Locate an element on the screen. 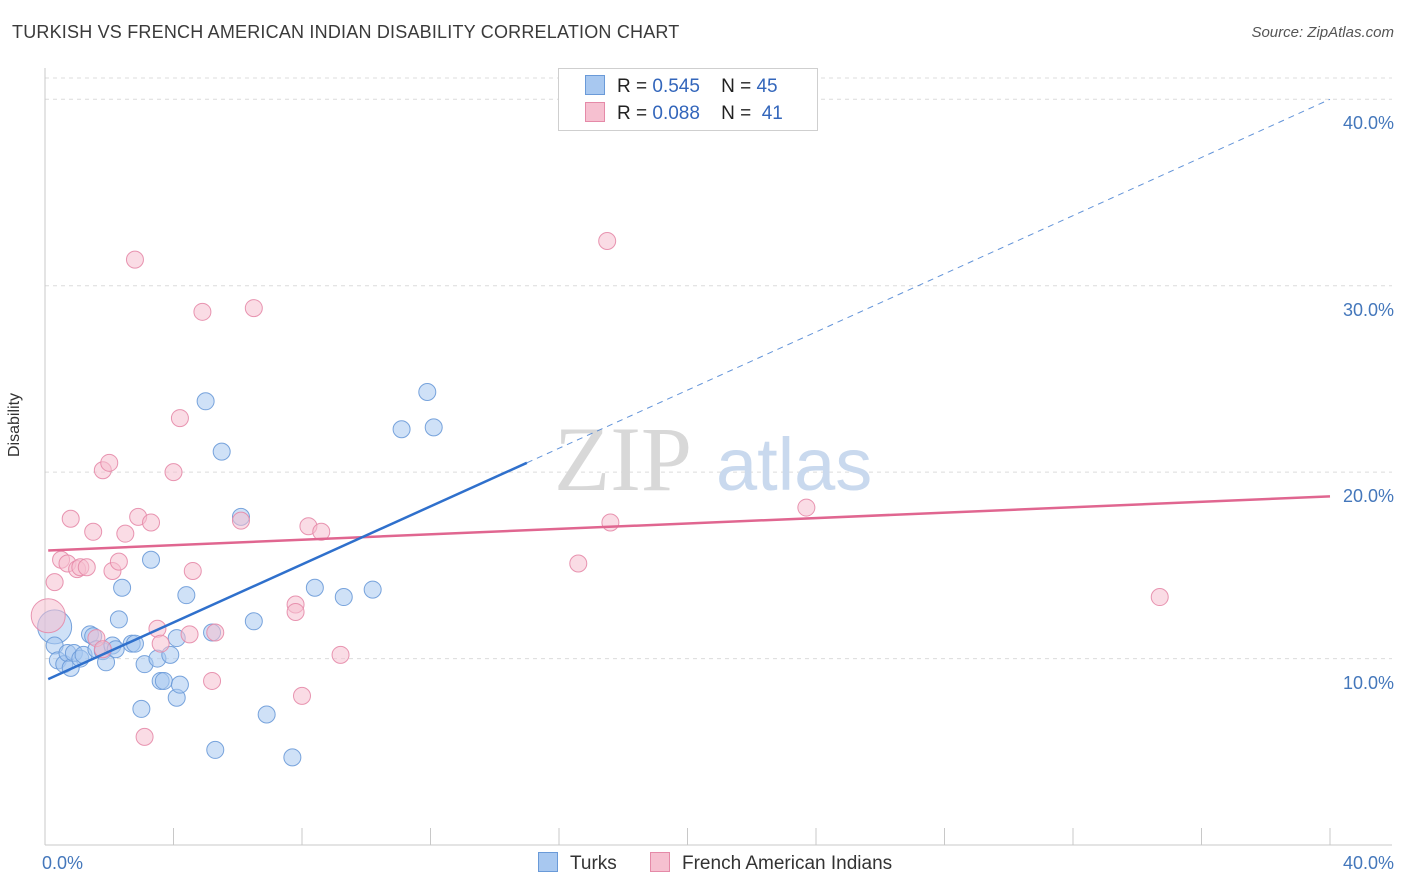  watermark-zip: ZIP is located at coordinates (623, 459).